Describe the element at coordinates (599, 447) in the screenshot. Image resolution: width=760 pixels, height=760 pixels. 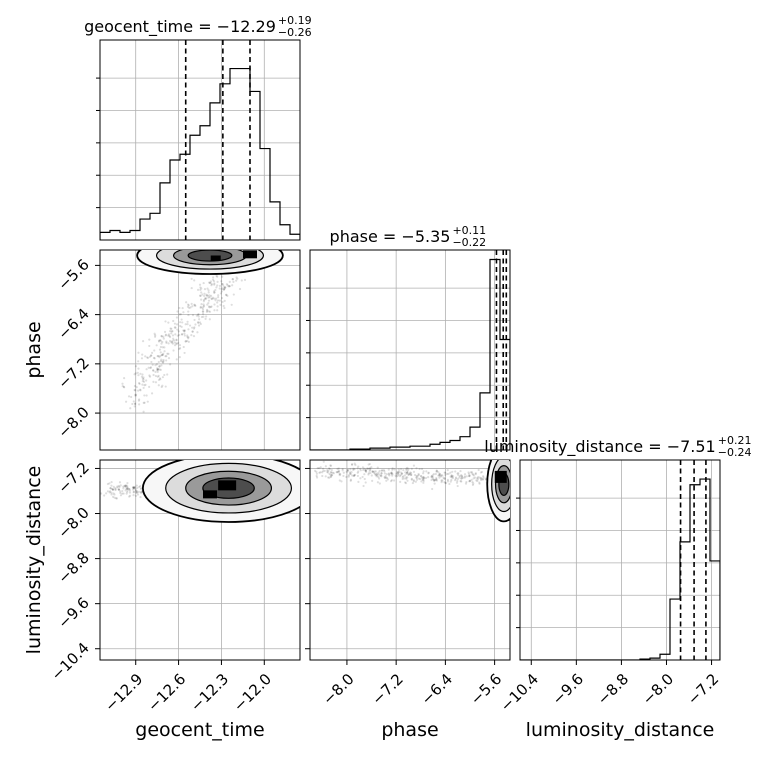
I see `title-value: luminosity_distance = −7.51` at that location.